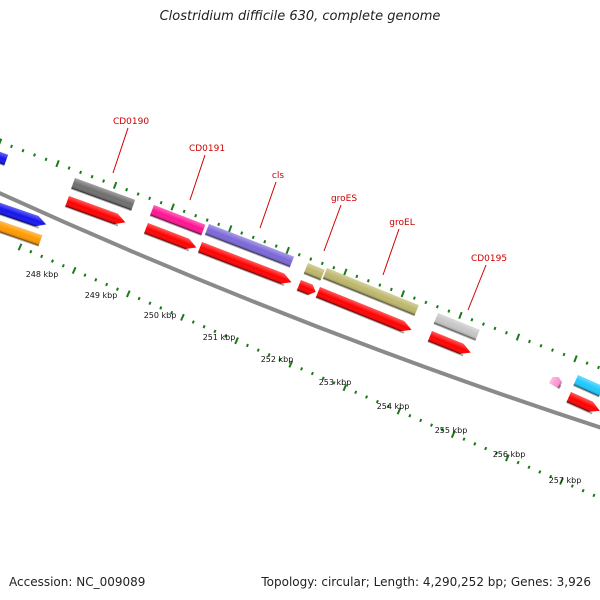 The image size is (600, 600). I want to click on tick-label: 252 kbp, so click(277, 359).